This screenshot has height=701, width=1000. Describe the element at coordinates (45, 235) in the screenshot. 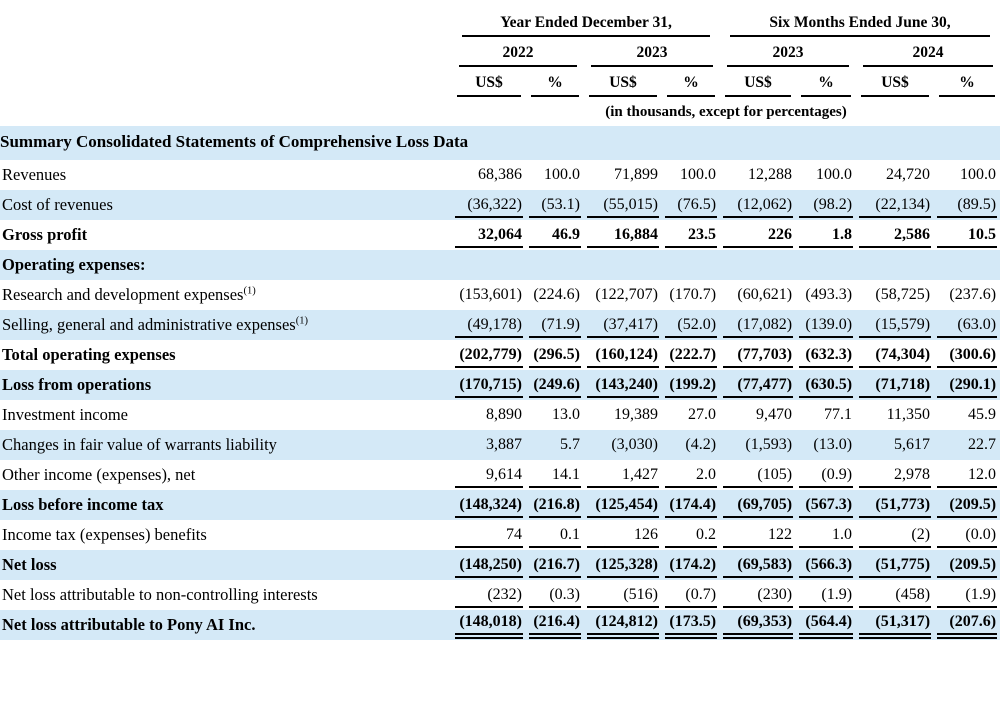

I see `row-label-text: Gross profit` at that location.